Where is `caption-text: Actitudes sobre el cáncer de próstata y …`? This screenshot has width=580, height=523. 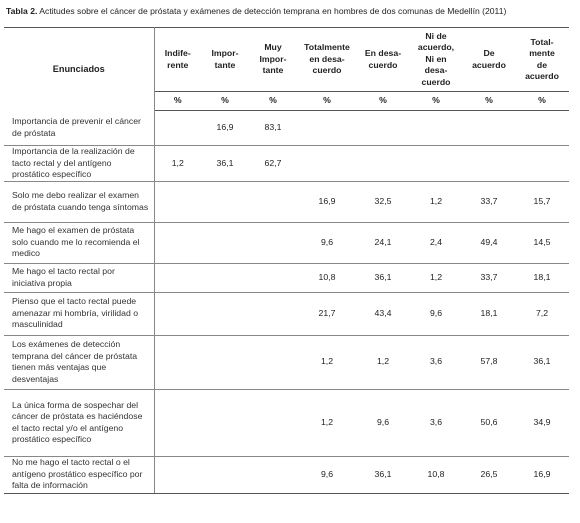
caption-text: Actitudes sobre el cáncer de próstata y … is located at coordinates (273, 11).